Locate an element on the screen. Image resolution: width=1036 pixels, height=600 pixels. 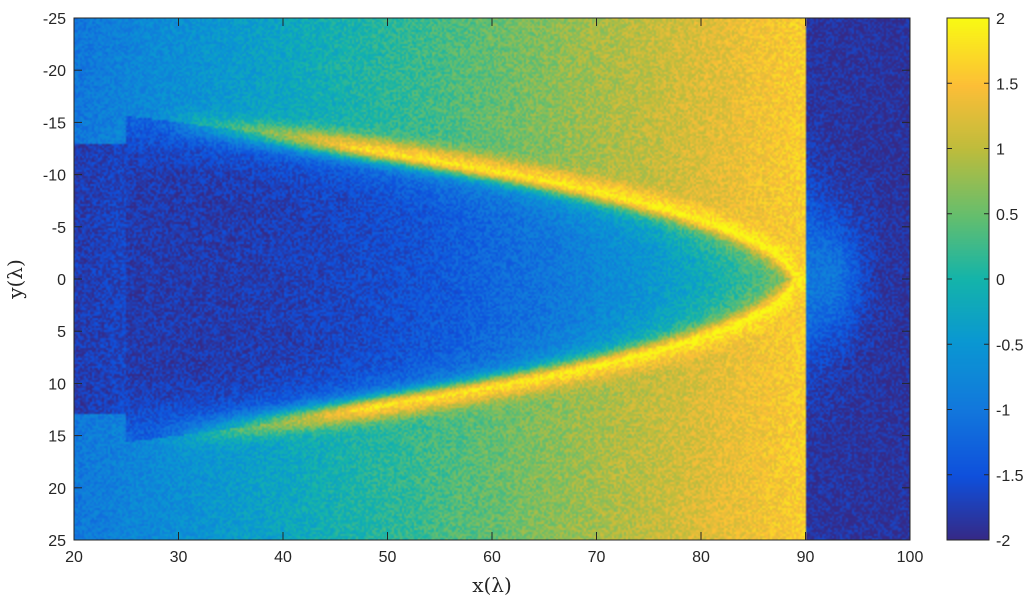
x-tick-label: 40 is located at coordinates (283, 557).